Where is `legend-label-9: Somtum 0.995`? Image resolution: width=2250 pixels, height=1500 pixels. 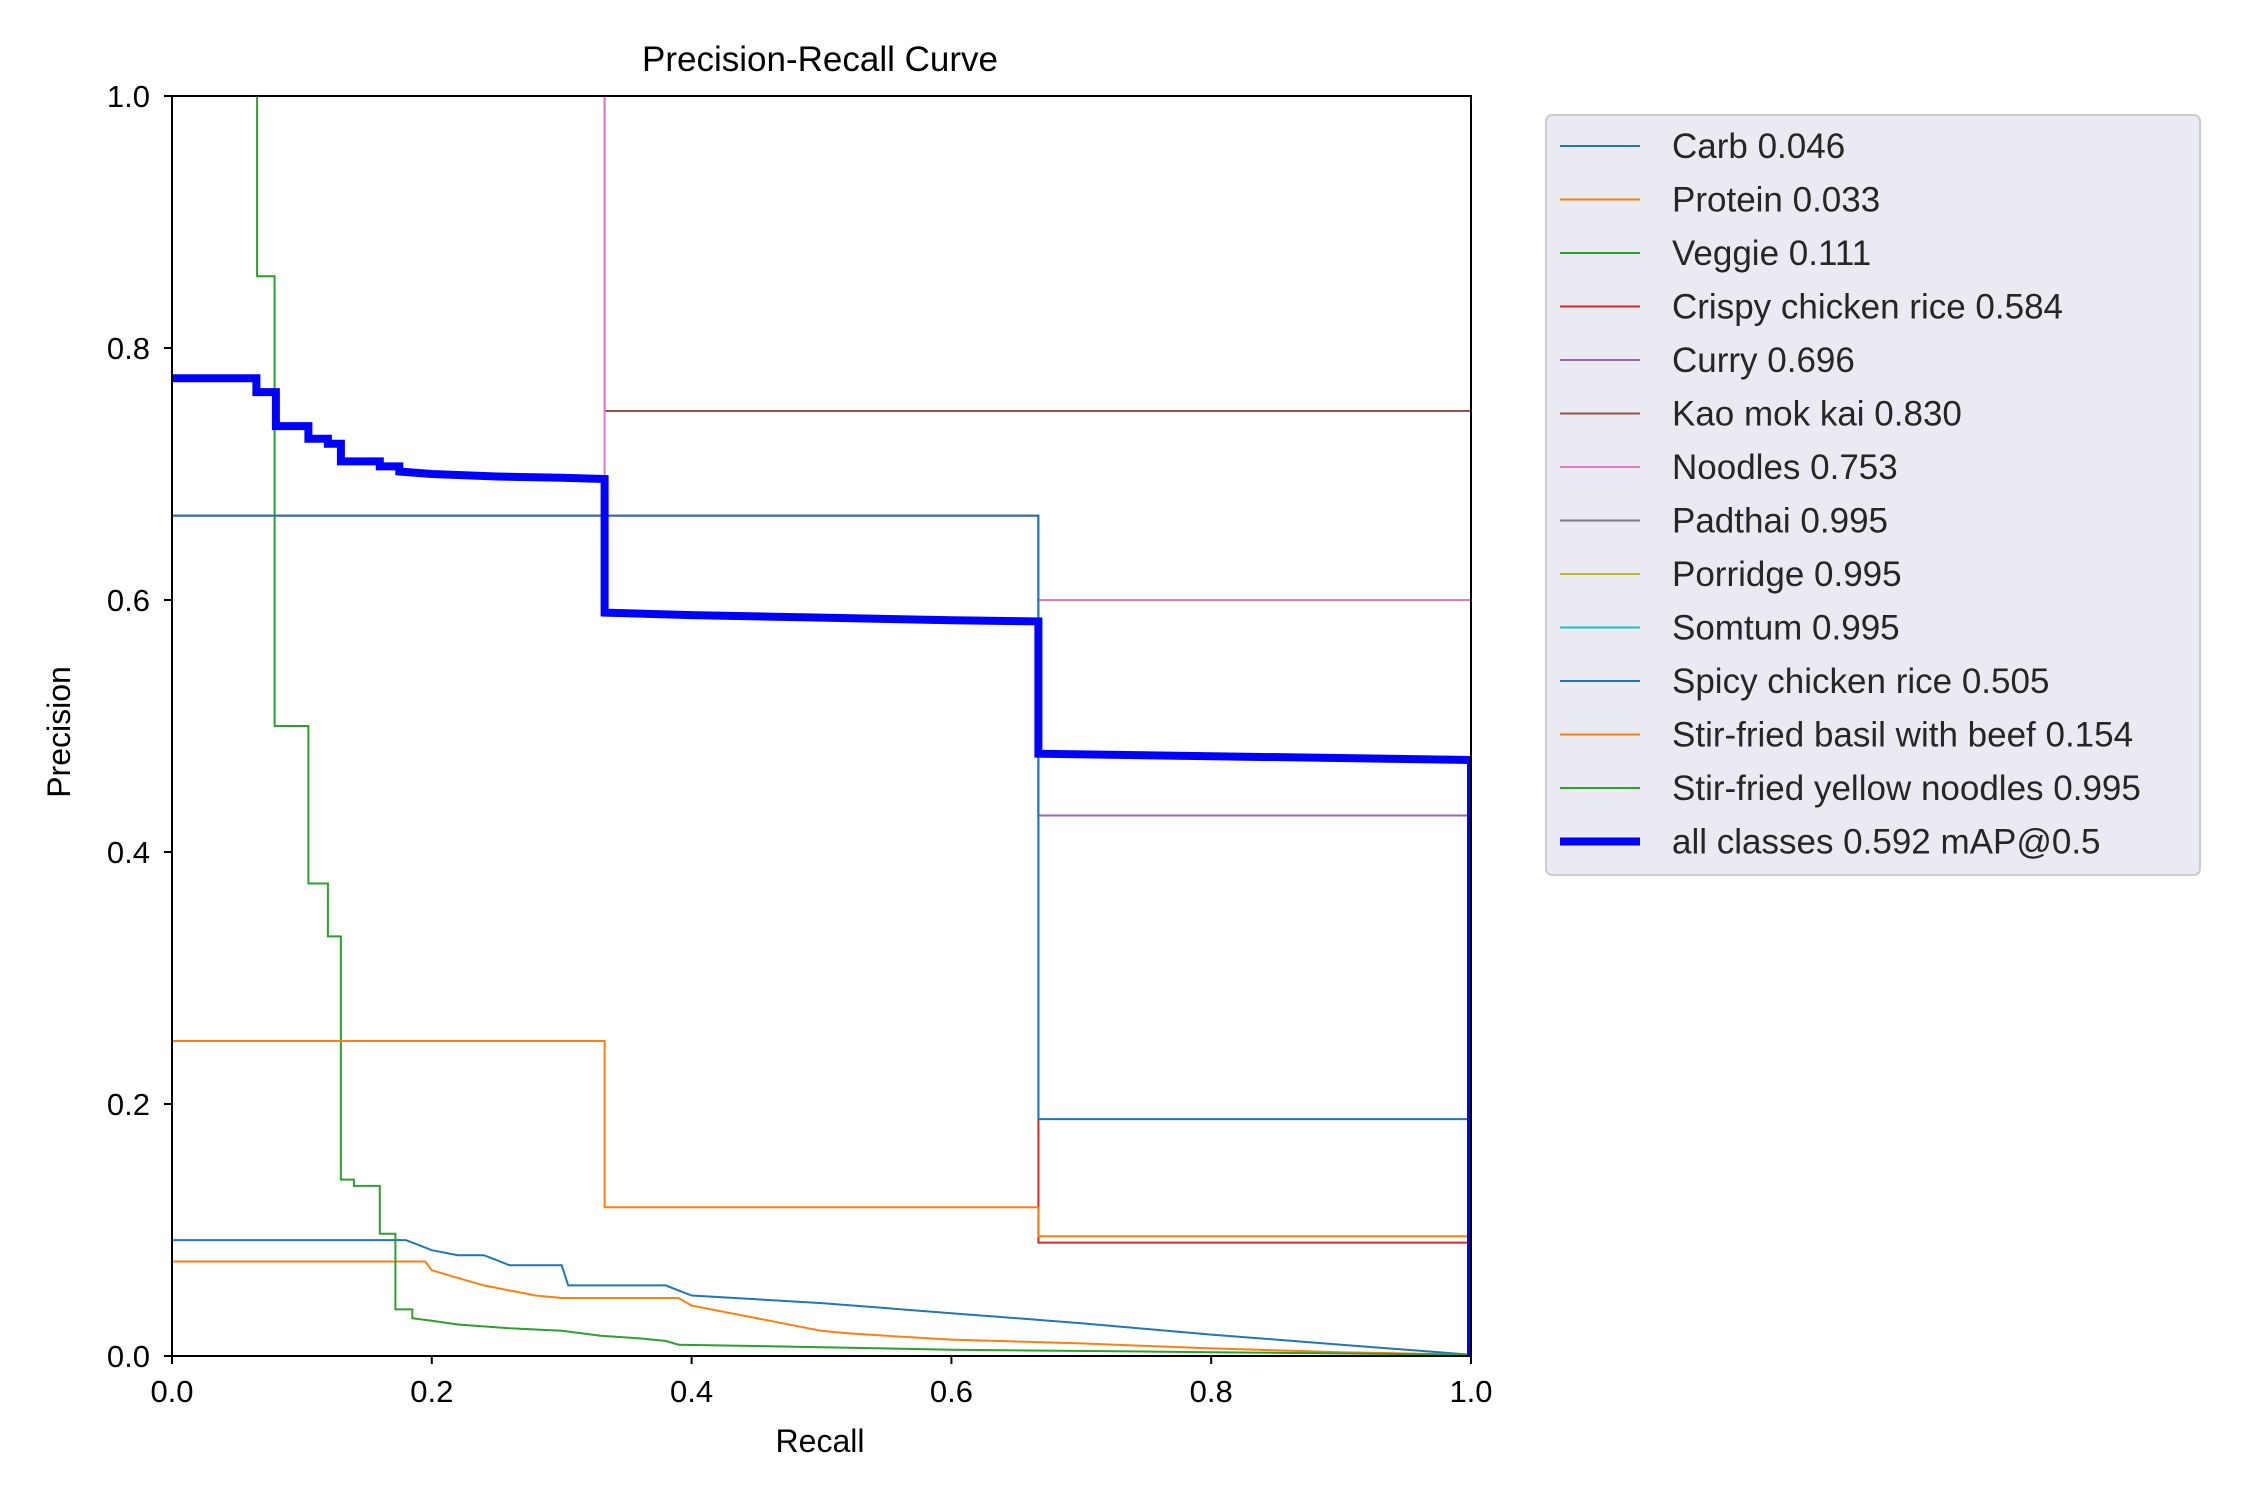
legend-label-9: Somtum 0.995 is located at coordinates (1786, 628).